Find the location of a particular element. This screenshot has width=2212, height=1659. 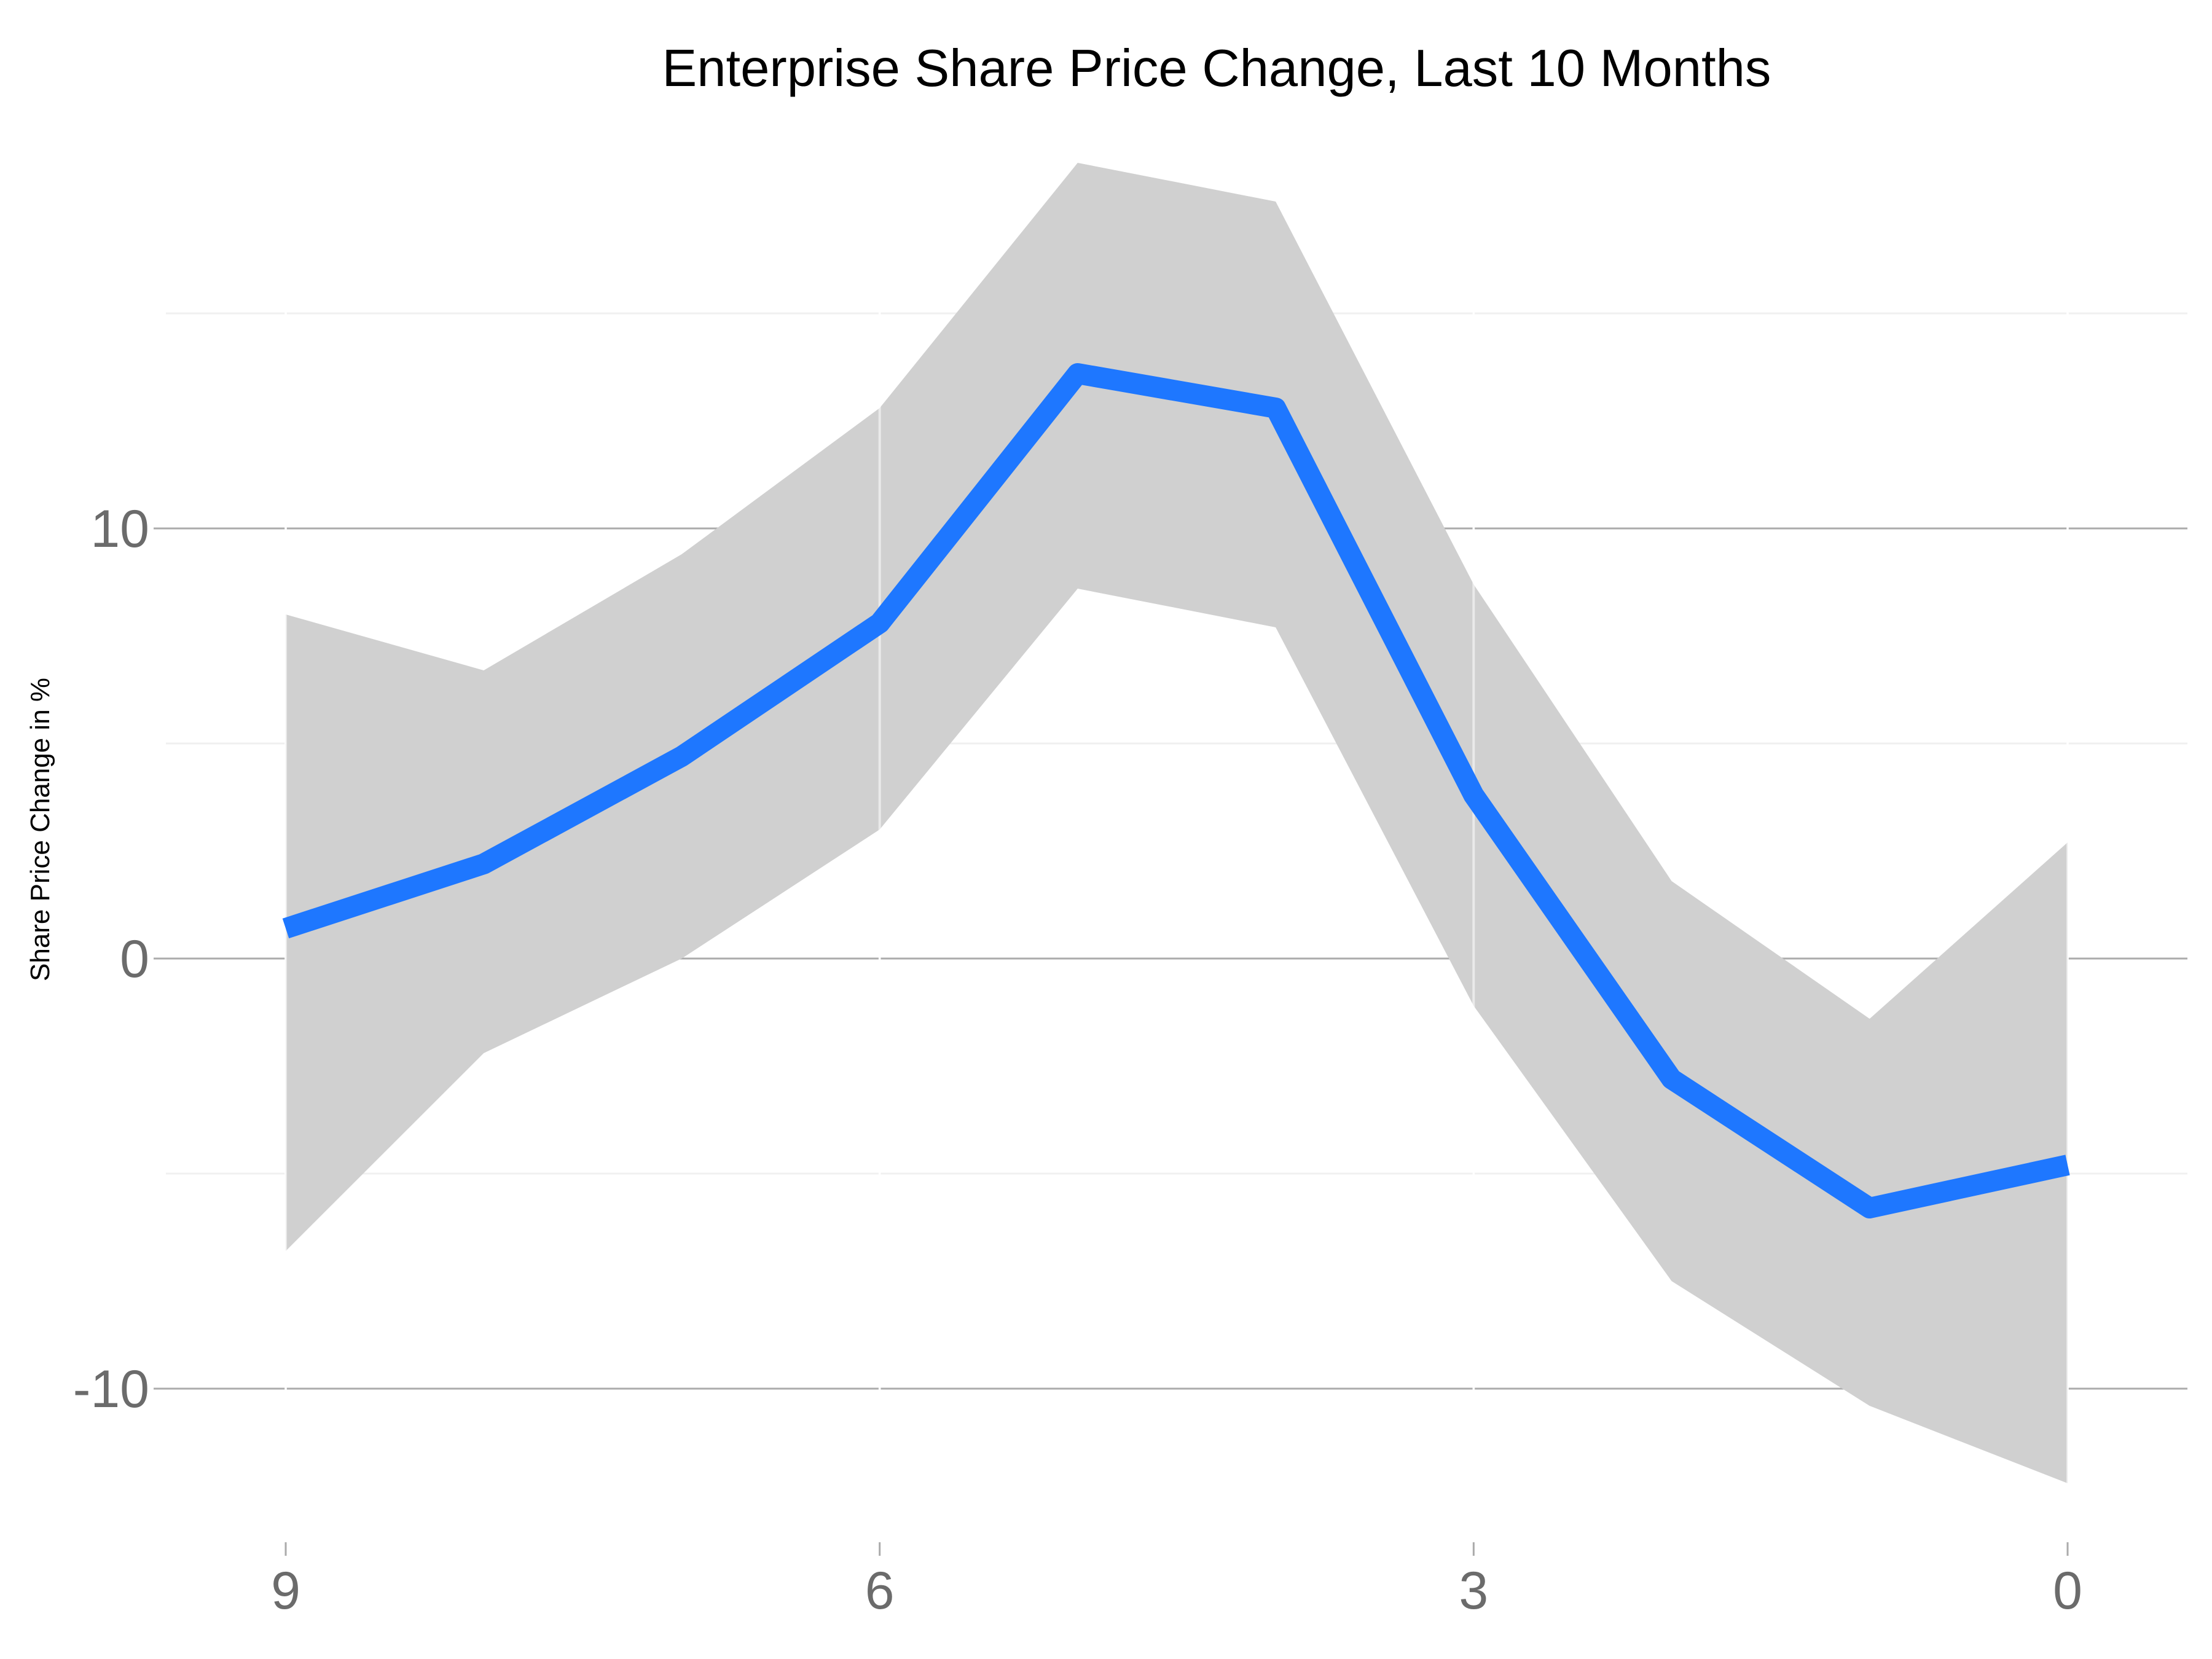

y-axis-ticks: -10 0 10 is located at coordinates (120, 959).